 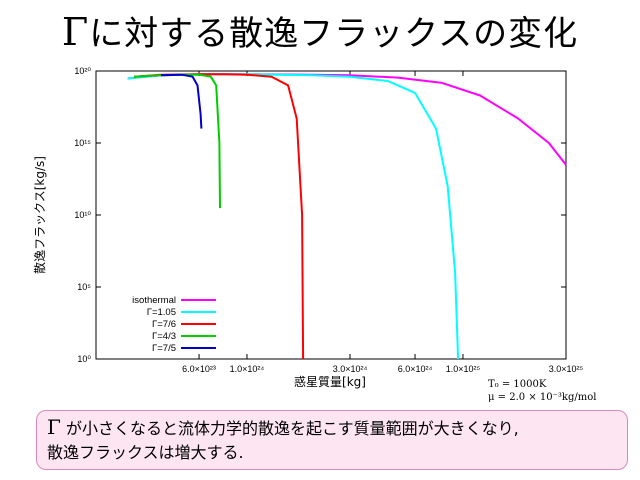 What do you see at coordinates (164, 324) in the screenshot?
I see `legend-label: Γ=7/6` at bounding box center [164, 324].